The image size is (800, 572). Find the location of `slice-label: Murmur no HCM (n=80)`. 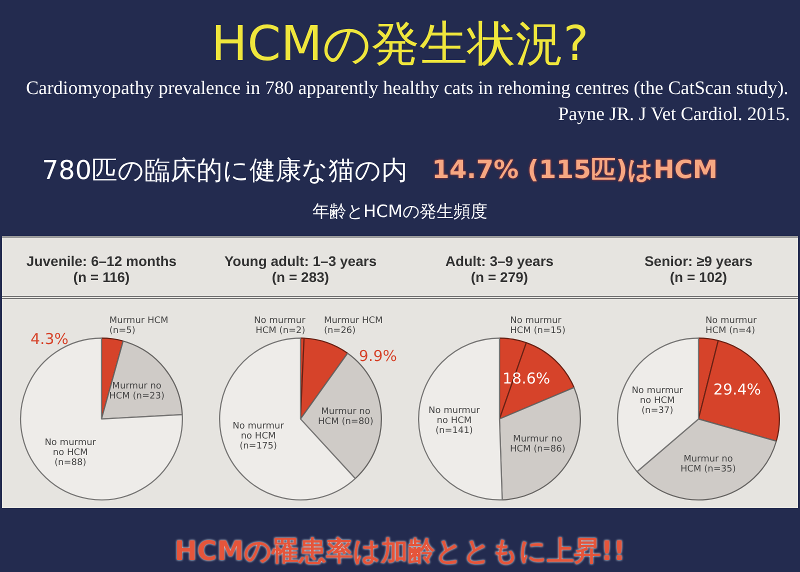

slice-label: Murmur no HCM (n=80) is located at coordinates (346, 417).